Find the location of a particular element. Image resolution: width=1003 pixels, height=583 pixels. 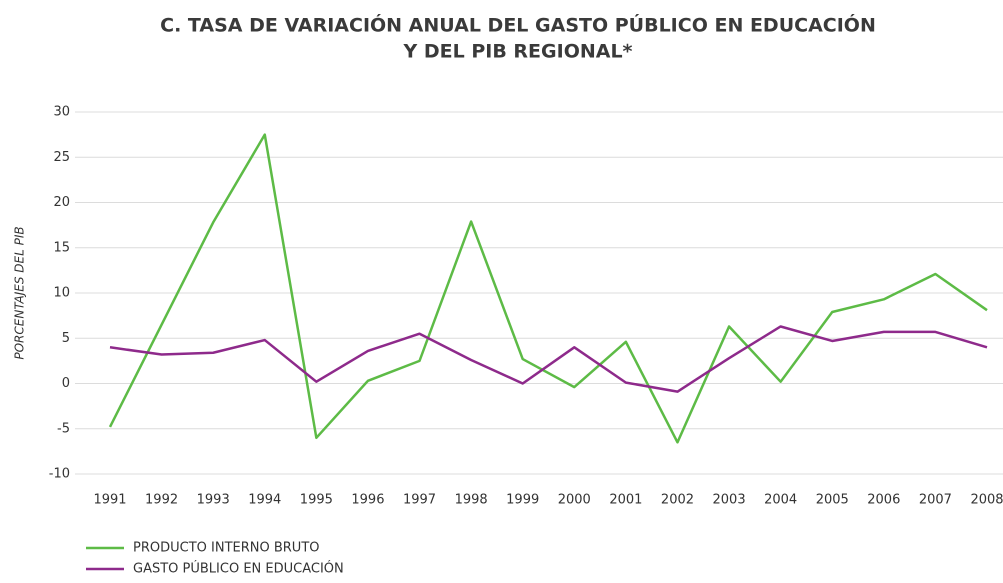

x-tick-label: 1993 is located at coordinates (213, 500).